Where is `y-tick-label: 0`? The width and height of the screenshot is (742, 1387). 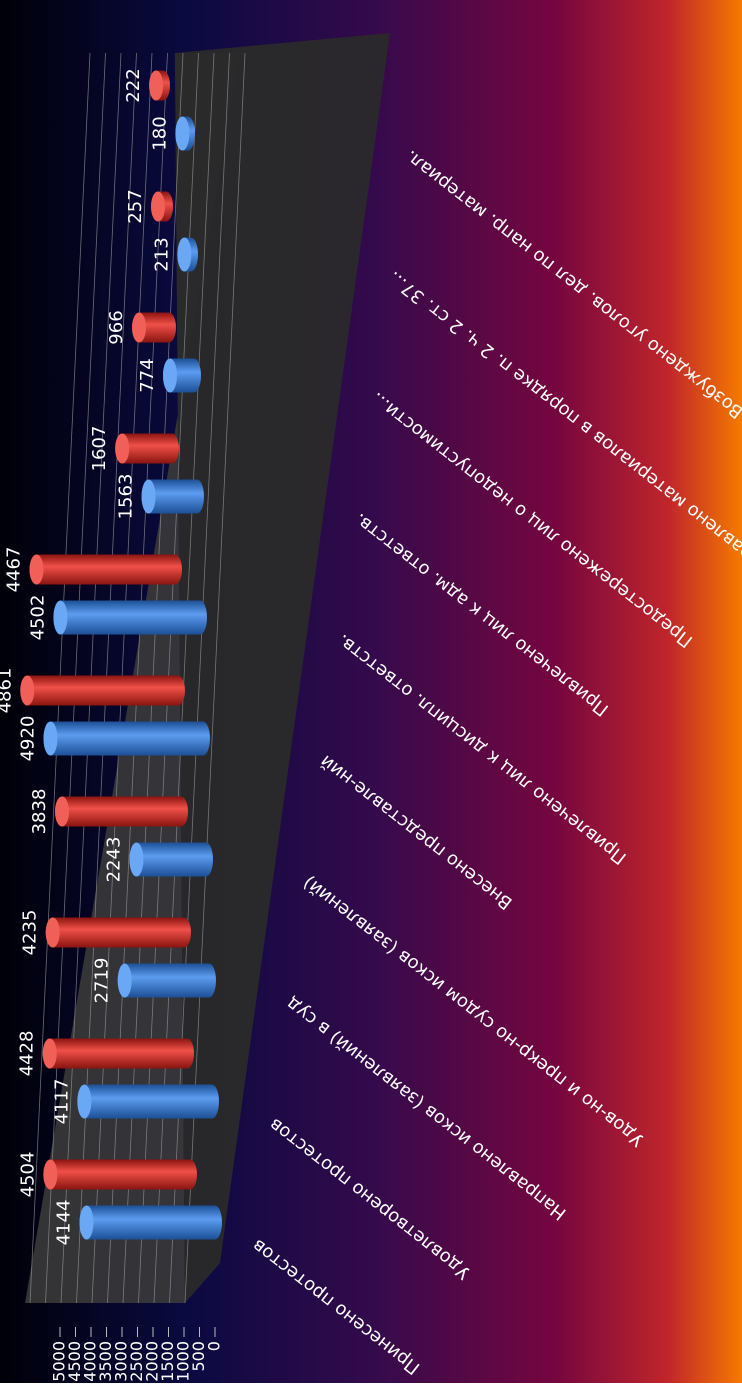 y-tick-label: 0 is located at coordinates (214, 1346).